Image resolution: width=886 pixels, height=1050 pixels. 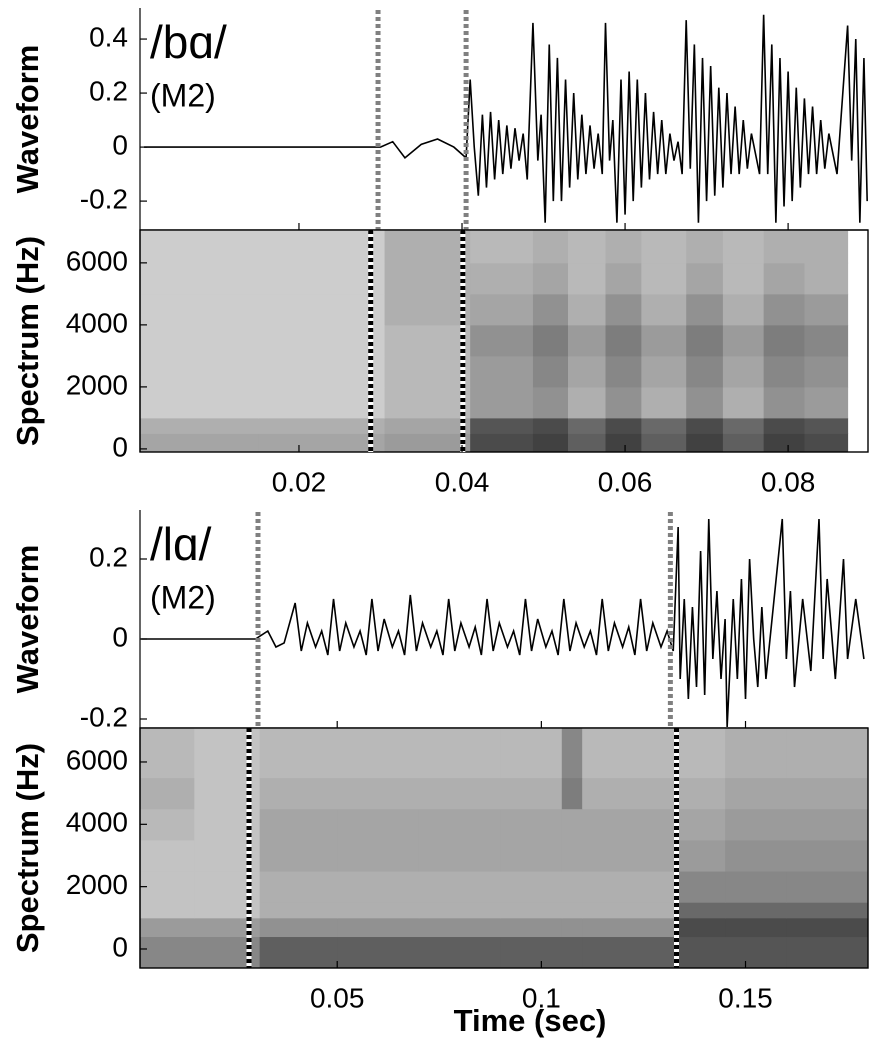 I want to click on y-tick-label: 0.4, so click(x=108, y=36).